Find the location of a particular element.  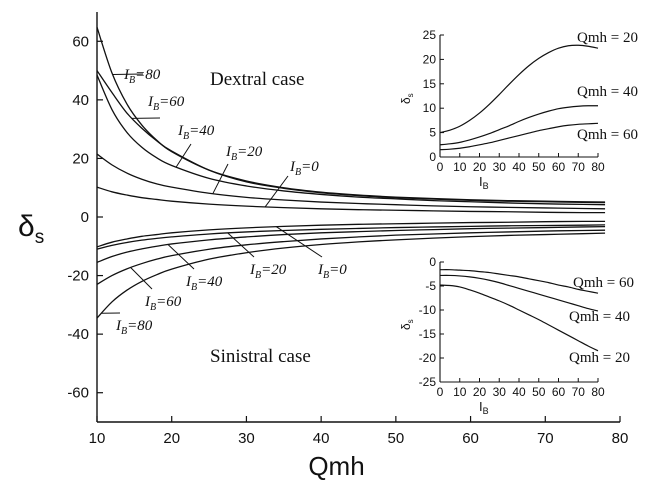

inset-dextral-x-tick-label: 60 is located at coordinates (559, 167).